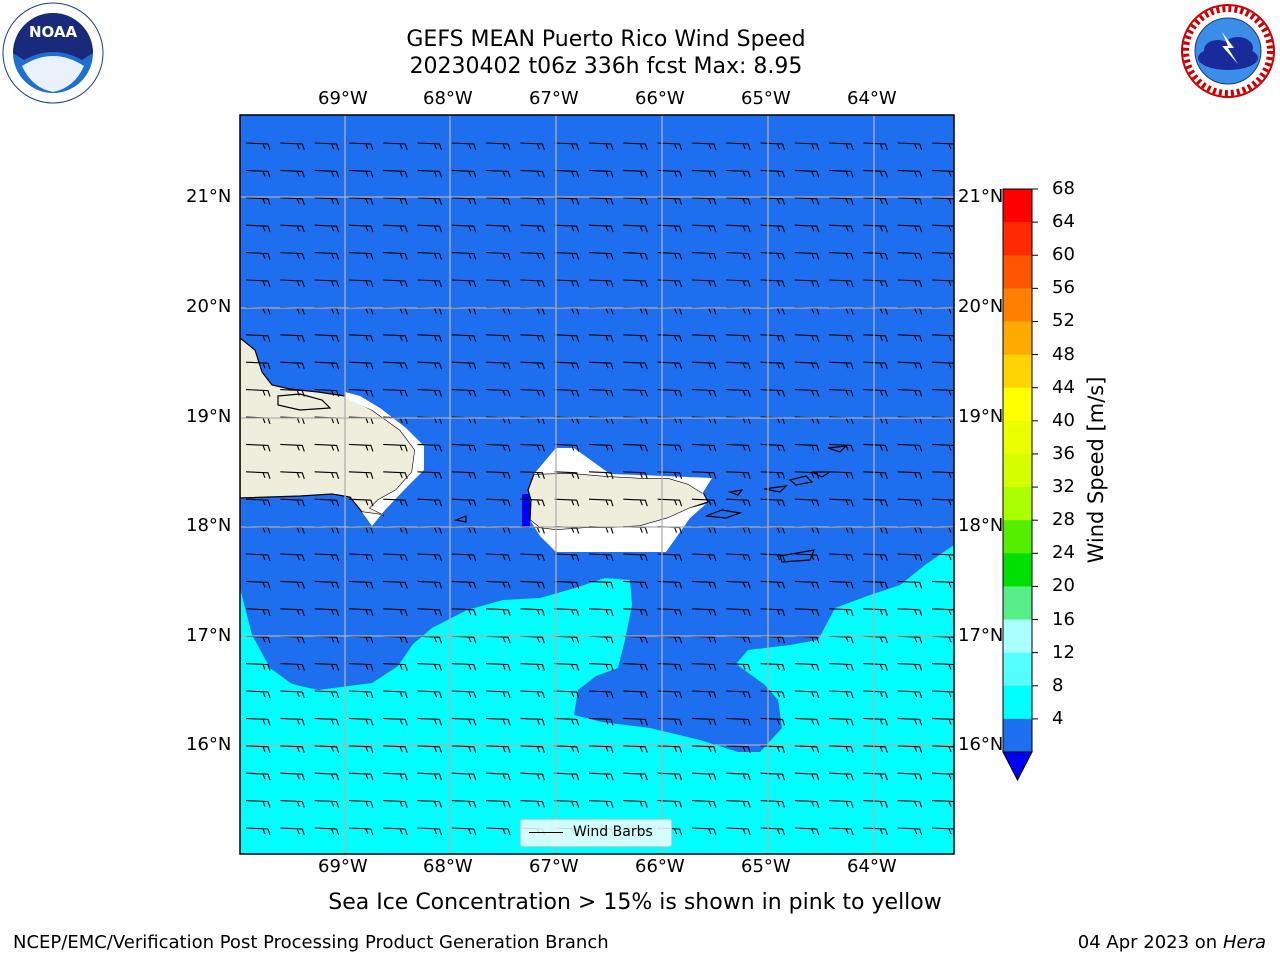  I want to click on colorbar-segment, so click(1017, 603).